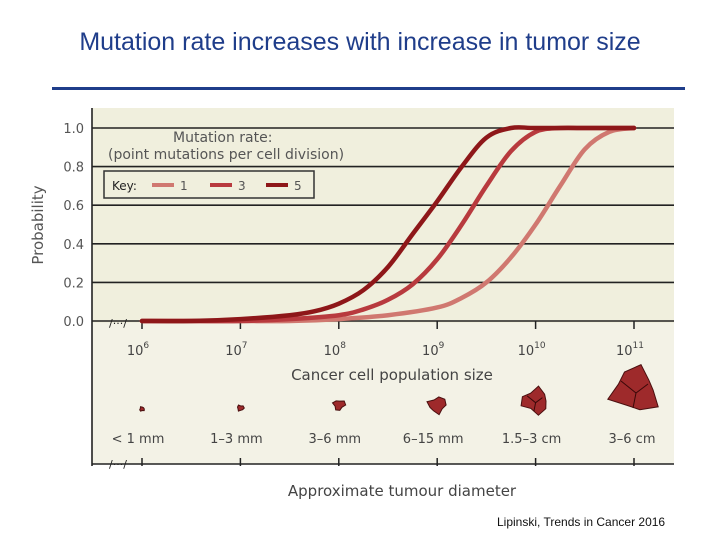 Image resolution: width=720 pixels, height=540 pixels. I want to click on legend-key-label: Key:, so click(124, 186).